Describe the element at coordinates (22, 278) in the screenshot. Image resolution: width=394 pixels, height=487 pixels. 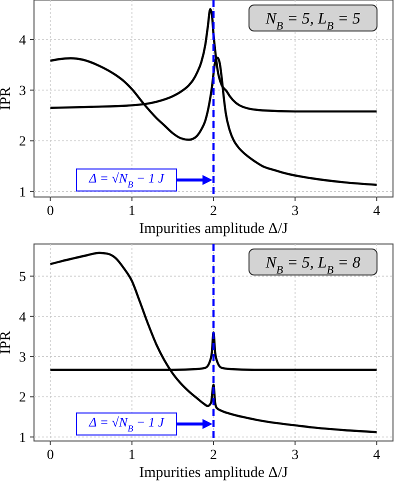
I see `y-tick-label: 5` at that location.